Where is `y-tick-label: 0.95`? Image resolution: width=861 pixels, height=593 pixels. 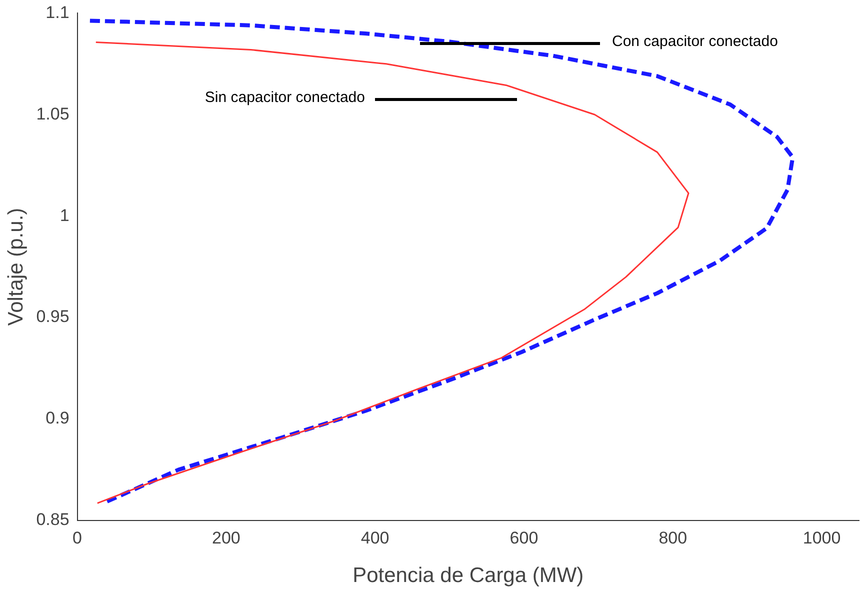
y-tick-label: 0.95 is located at coordinates (53, 316).